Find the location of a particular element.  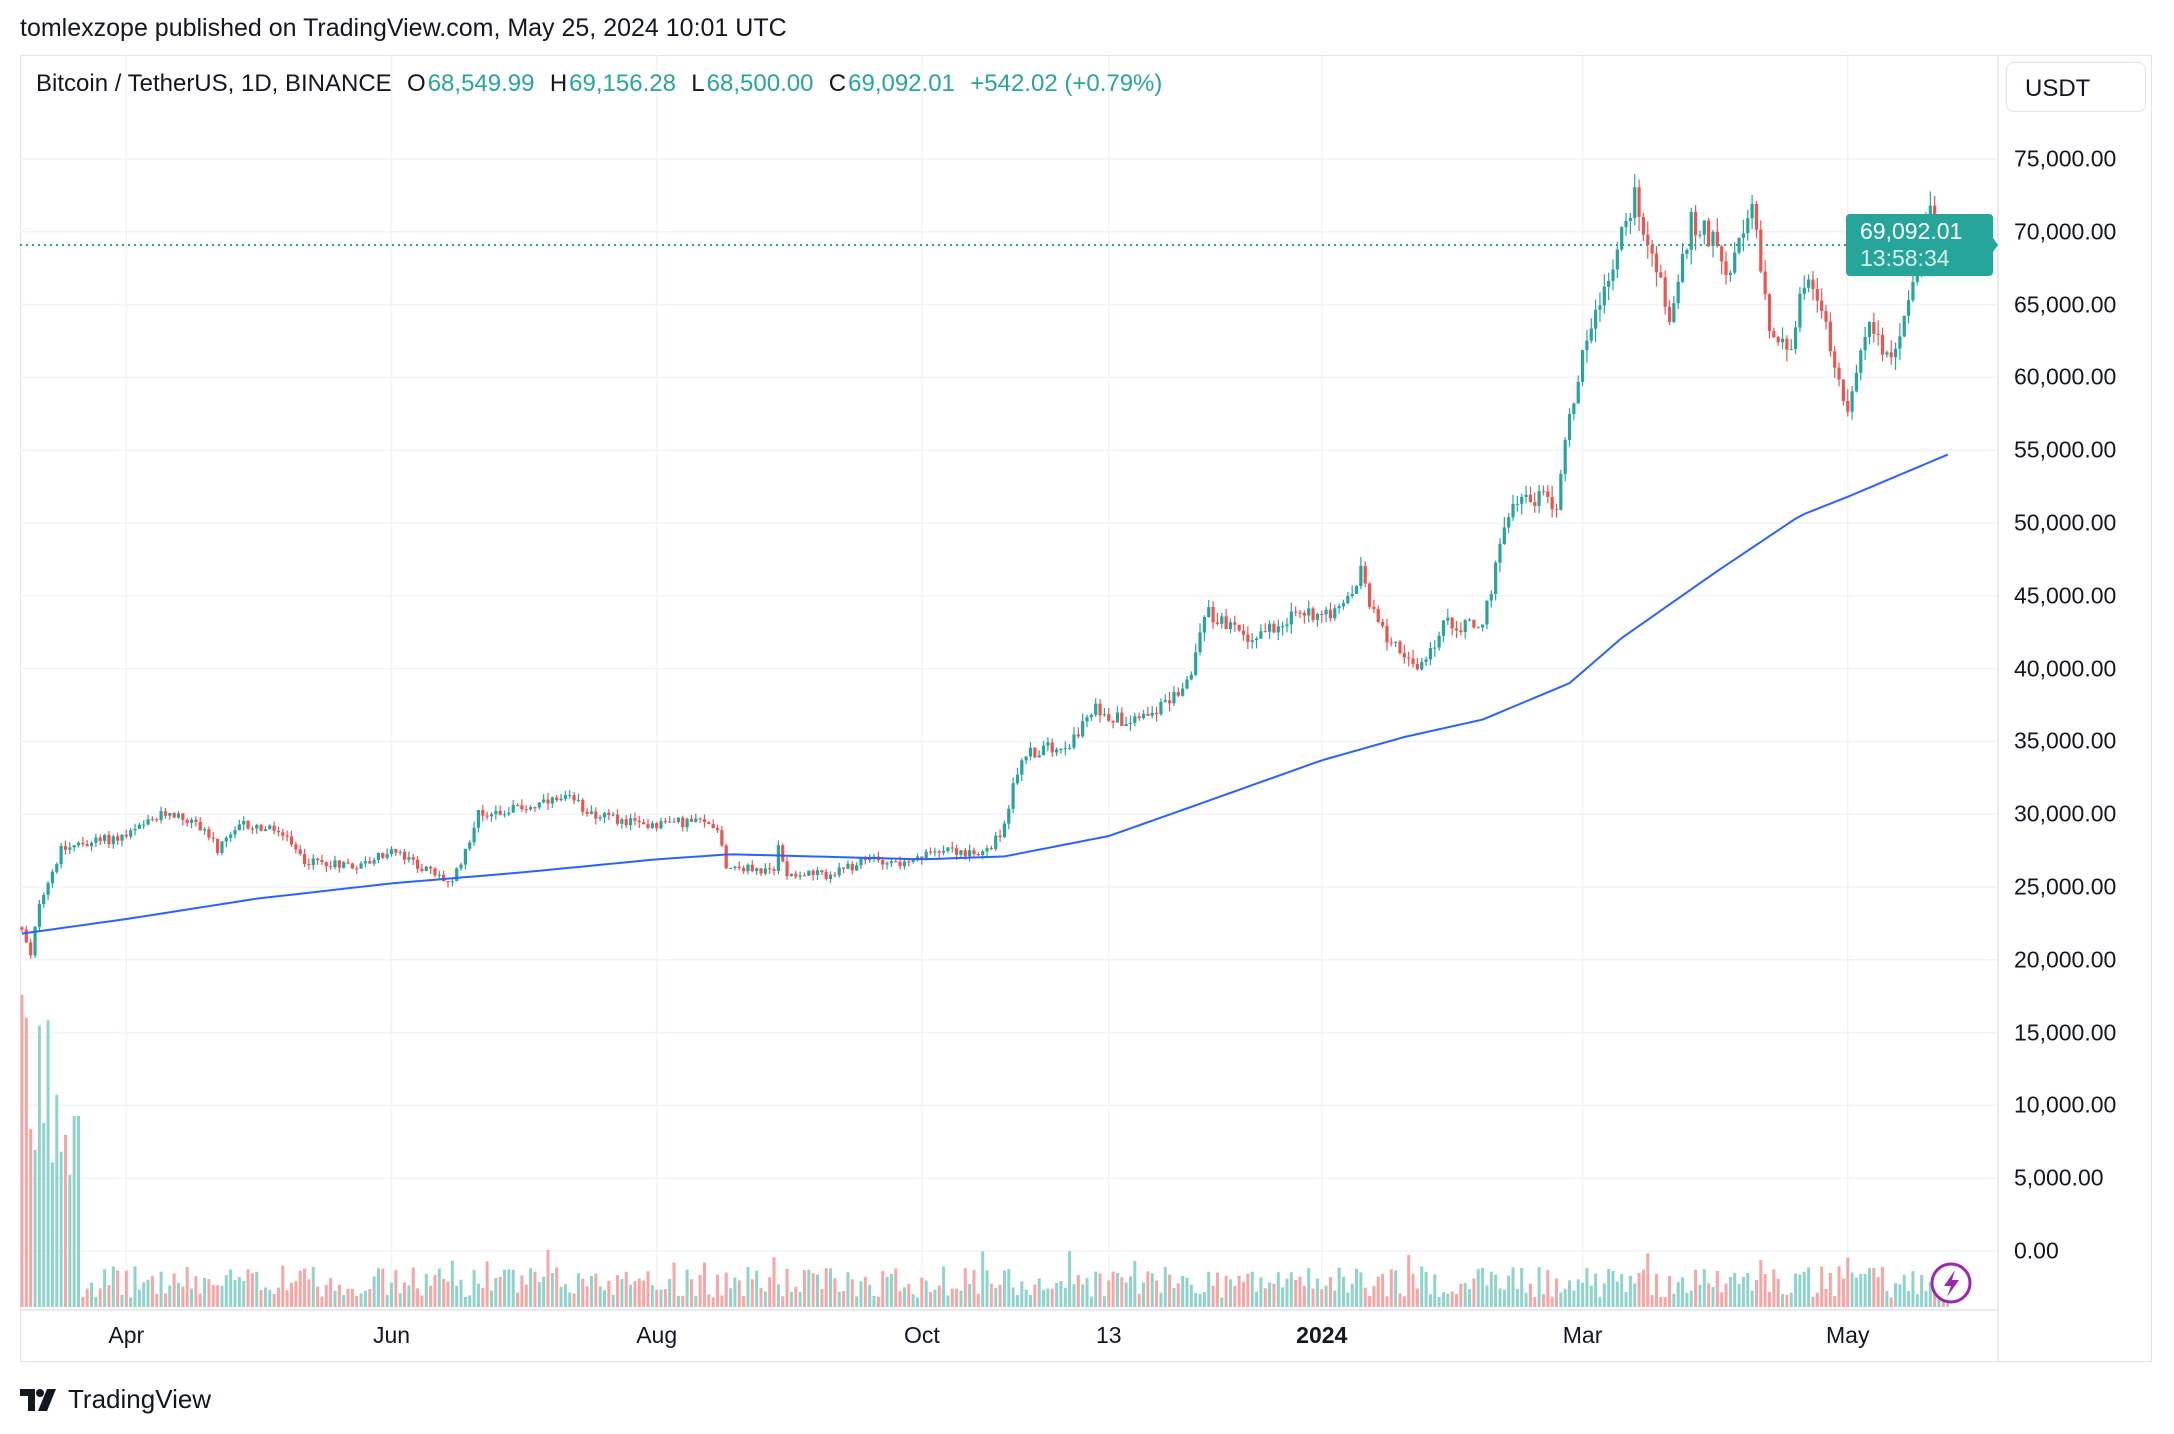

symbol-title: Bitcoin / TetherUS, 1D, BINANCE is located at coordinates (214, 83).